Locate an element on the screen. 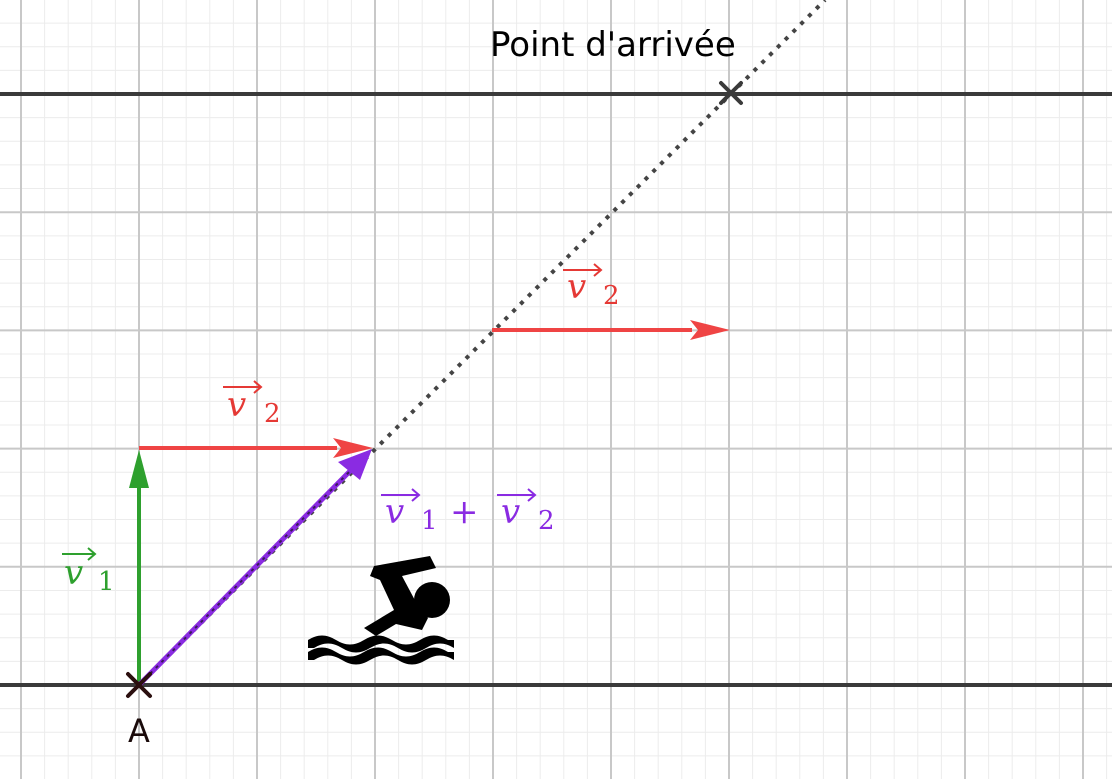 The height and width of the screenshot is (779, 1112). sum-symbol-2: v is located at coordinates (510, 512).